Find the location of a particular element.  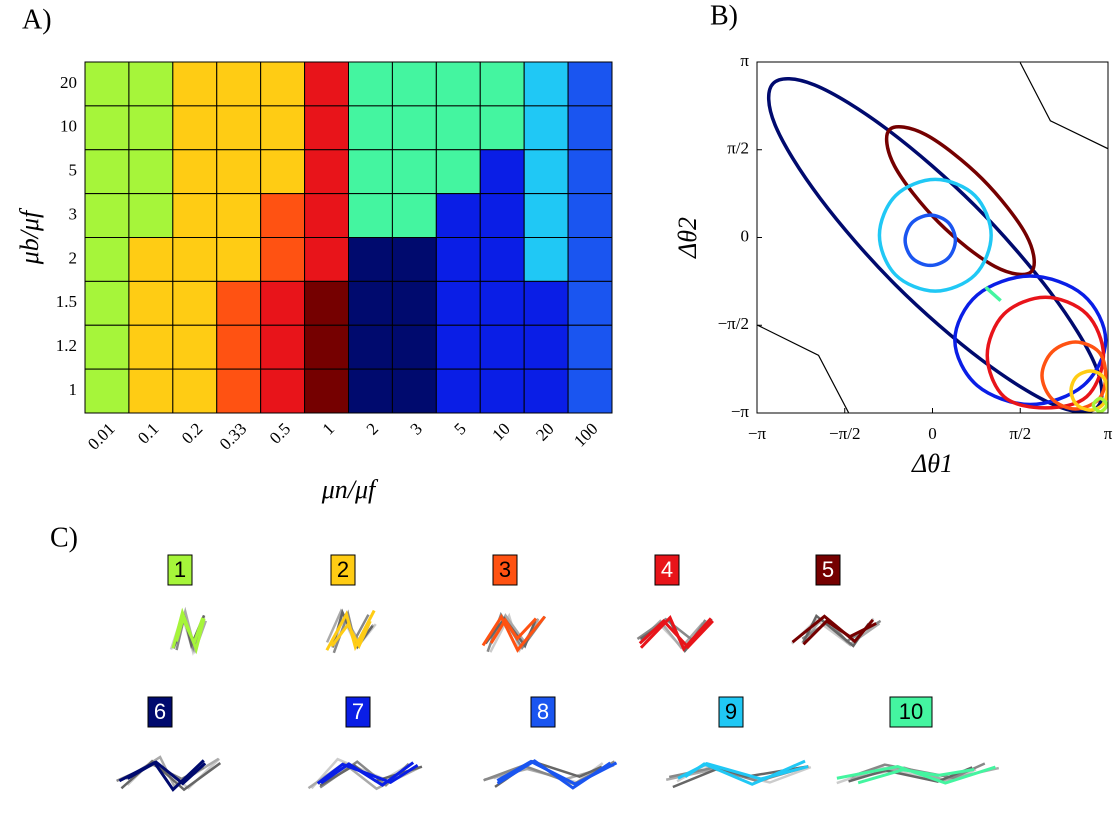

x-tick-label: 5 is located at coordinates (459, 428).